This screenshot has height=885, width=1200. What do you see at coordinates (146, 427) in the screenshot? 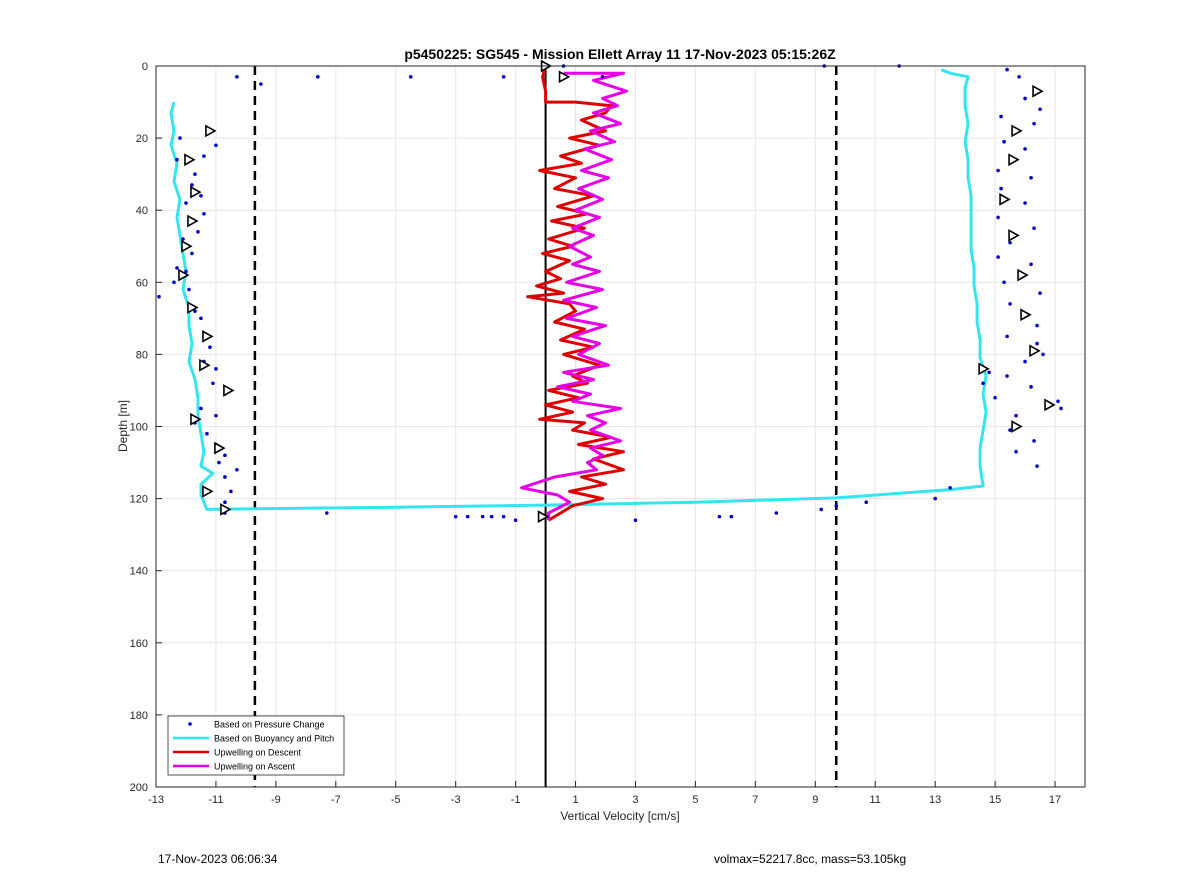
I see `y-axis-ticks: 0 20 40 60 80 100 120 140 160 180 200` at bounding box center [146, 427].